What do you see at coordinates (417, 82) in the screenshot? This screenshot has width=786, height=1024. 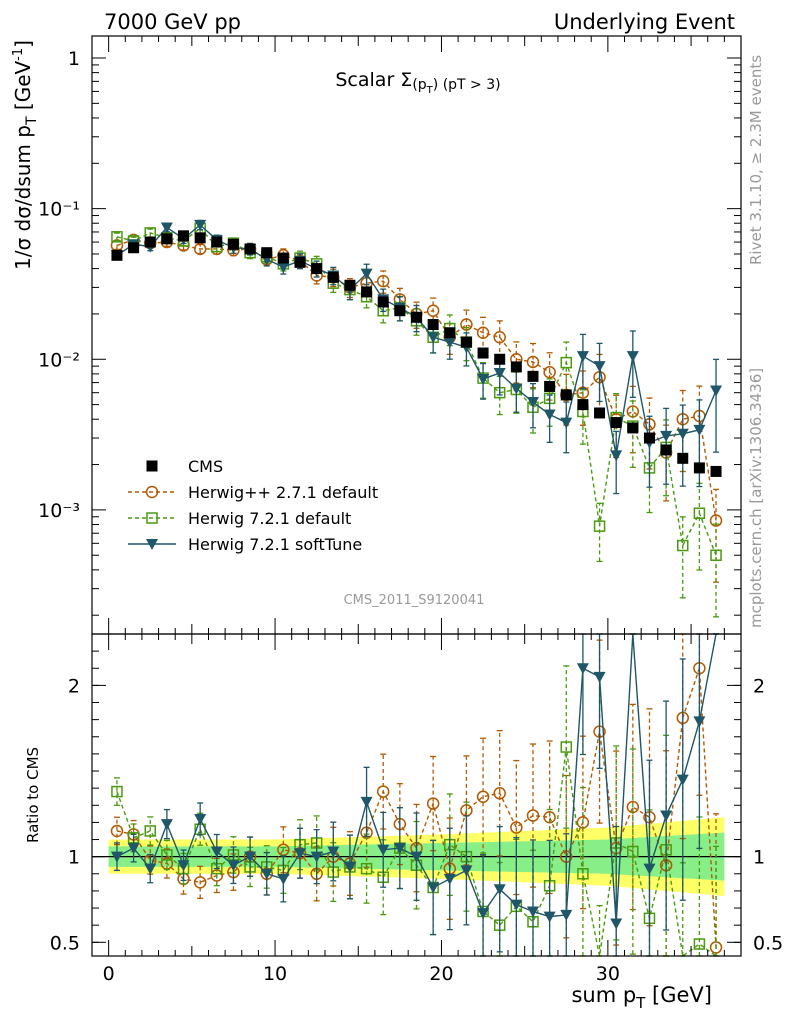 I see `plot-title: Scalar Σ(pT) (pT > 3)` at bounding box center [417, 82].